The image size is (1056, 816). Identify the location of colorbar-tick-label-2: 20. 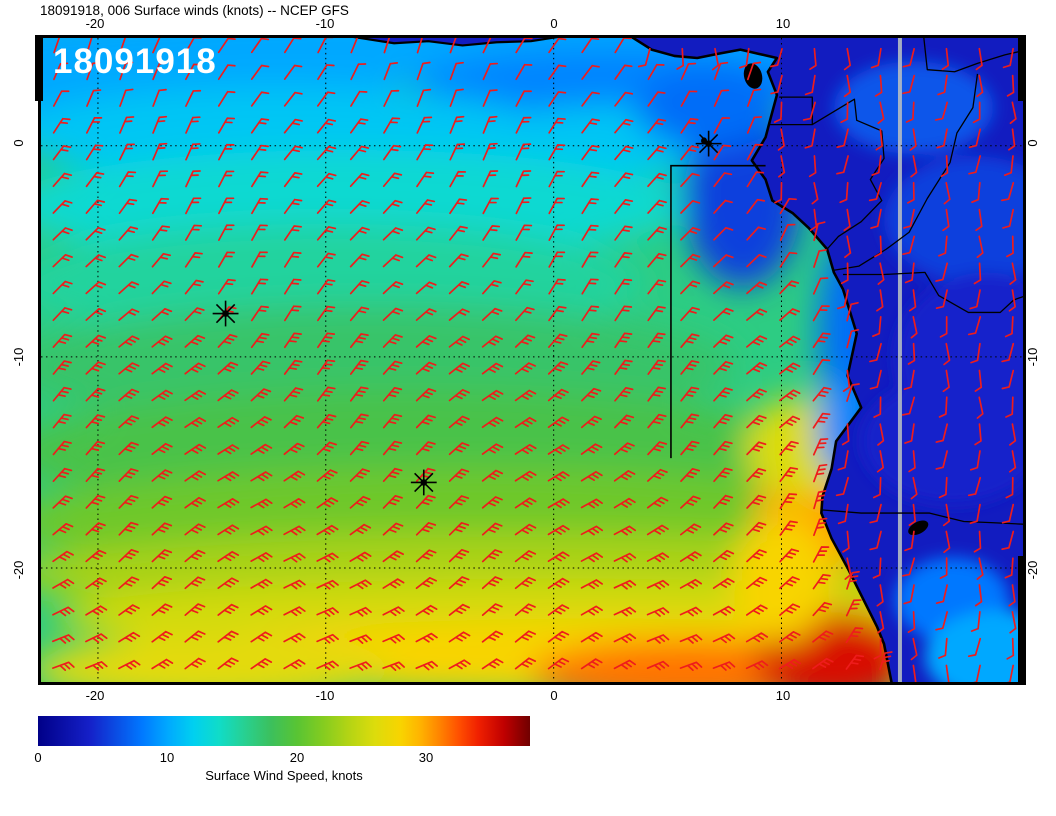
(297, 757).